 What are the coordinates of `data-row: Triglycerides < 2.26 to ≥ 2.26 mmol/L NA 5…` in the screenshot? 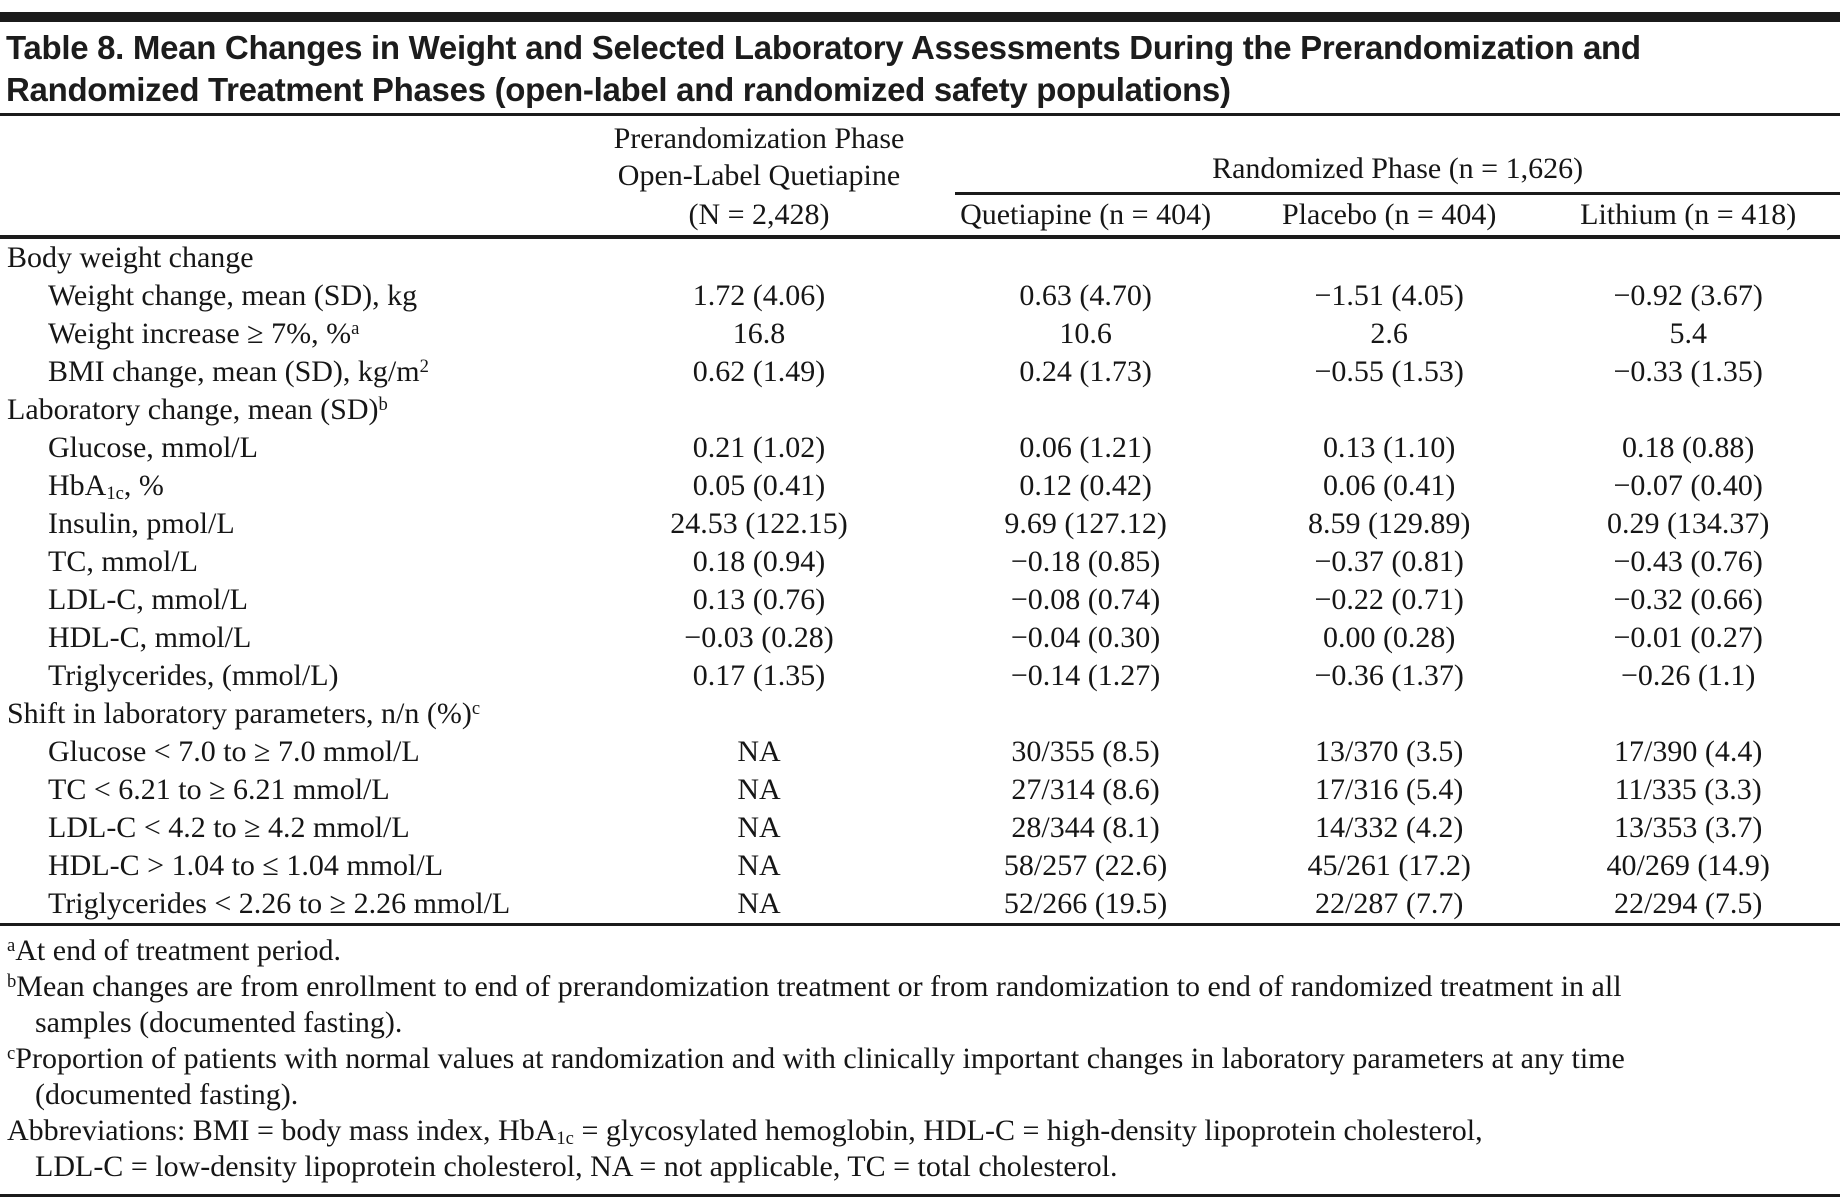 It's located at (920, 904).